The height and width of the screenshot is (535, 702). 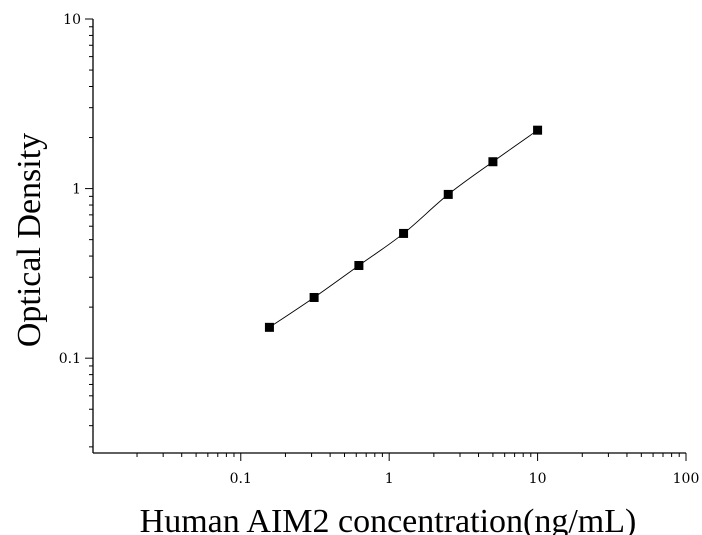 What do you see at coordinates (538, 479) in the screenshot?
I see `x-tick-label: 10` at bounding box center [538, 479].